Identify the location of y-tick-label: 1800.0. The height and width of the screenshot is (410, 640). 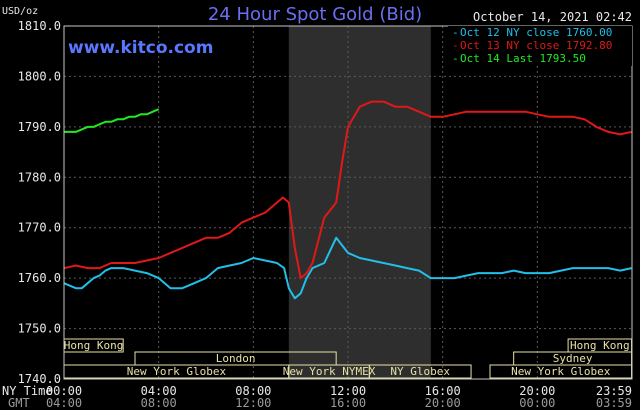
(39, 76).